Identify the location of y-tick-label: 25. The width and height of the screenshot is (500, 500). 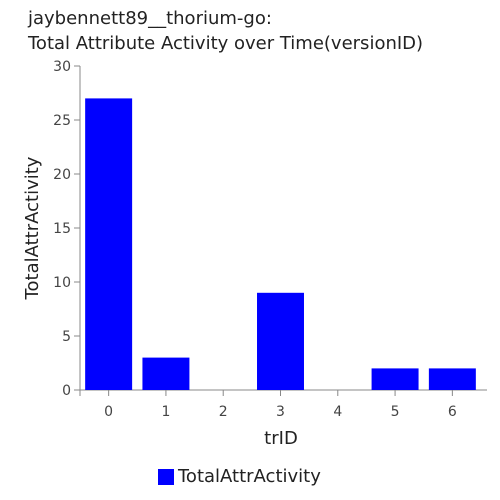
(62, 121).